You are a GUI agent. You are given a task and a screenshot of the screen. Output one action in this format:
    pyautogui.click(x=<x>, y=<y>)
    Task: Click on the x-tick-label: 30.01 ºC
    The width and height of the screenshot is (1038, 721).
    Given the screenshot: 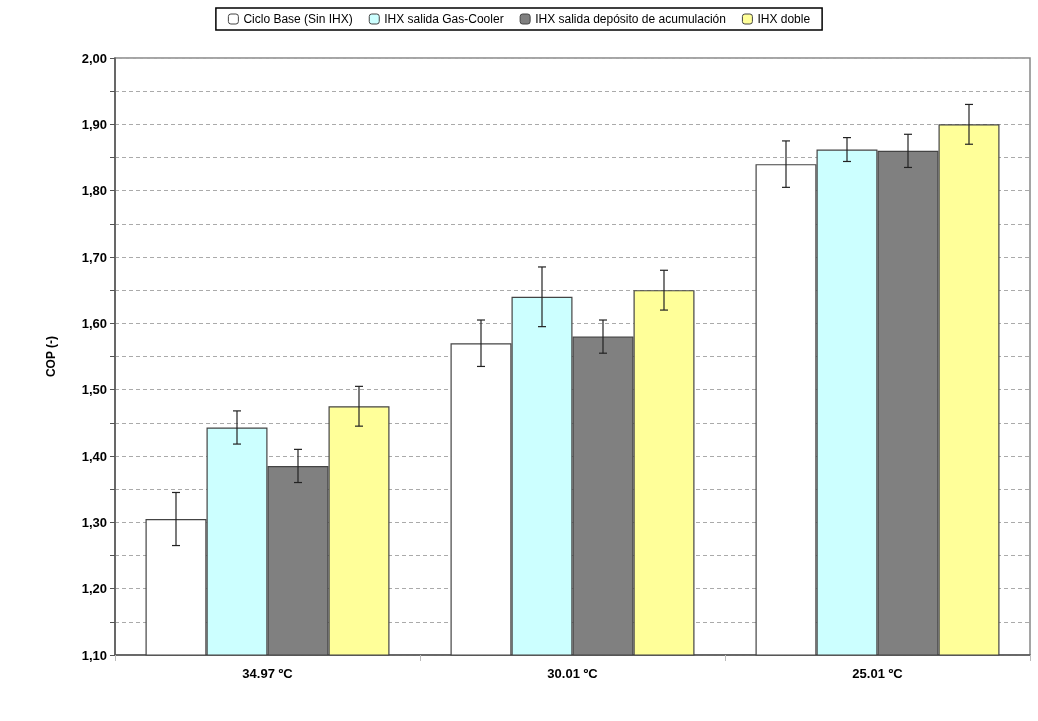 What is the action you would take?
    pyautogui.click(x=573, y=673)
    